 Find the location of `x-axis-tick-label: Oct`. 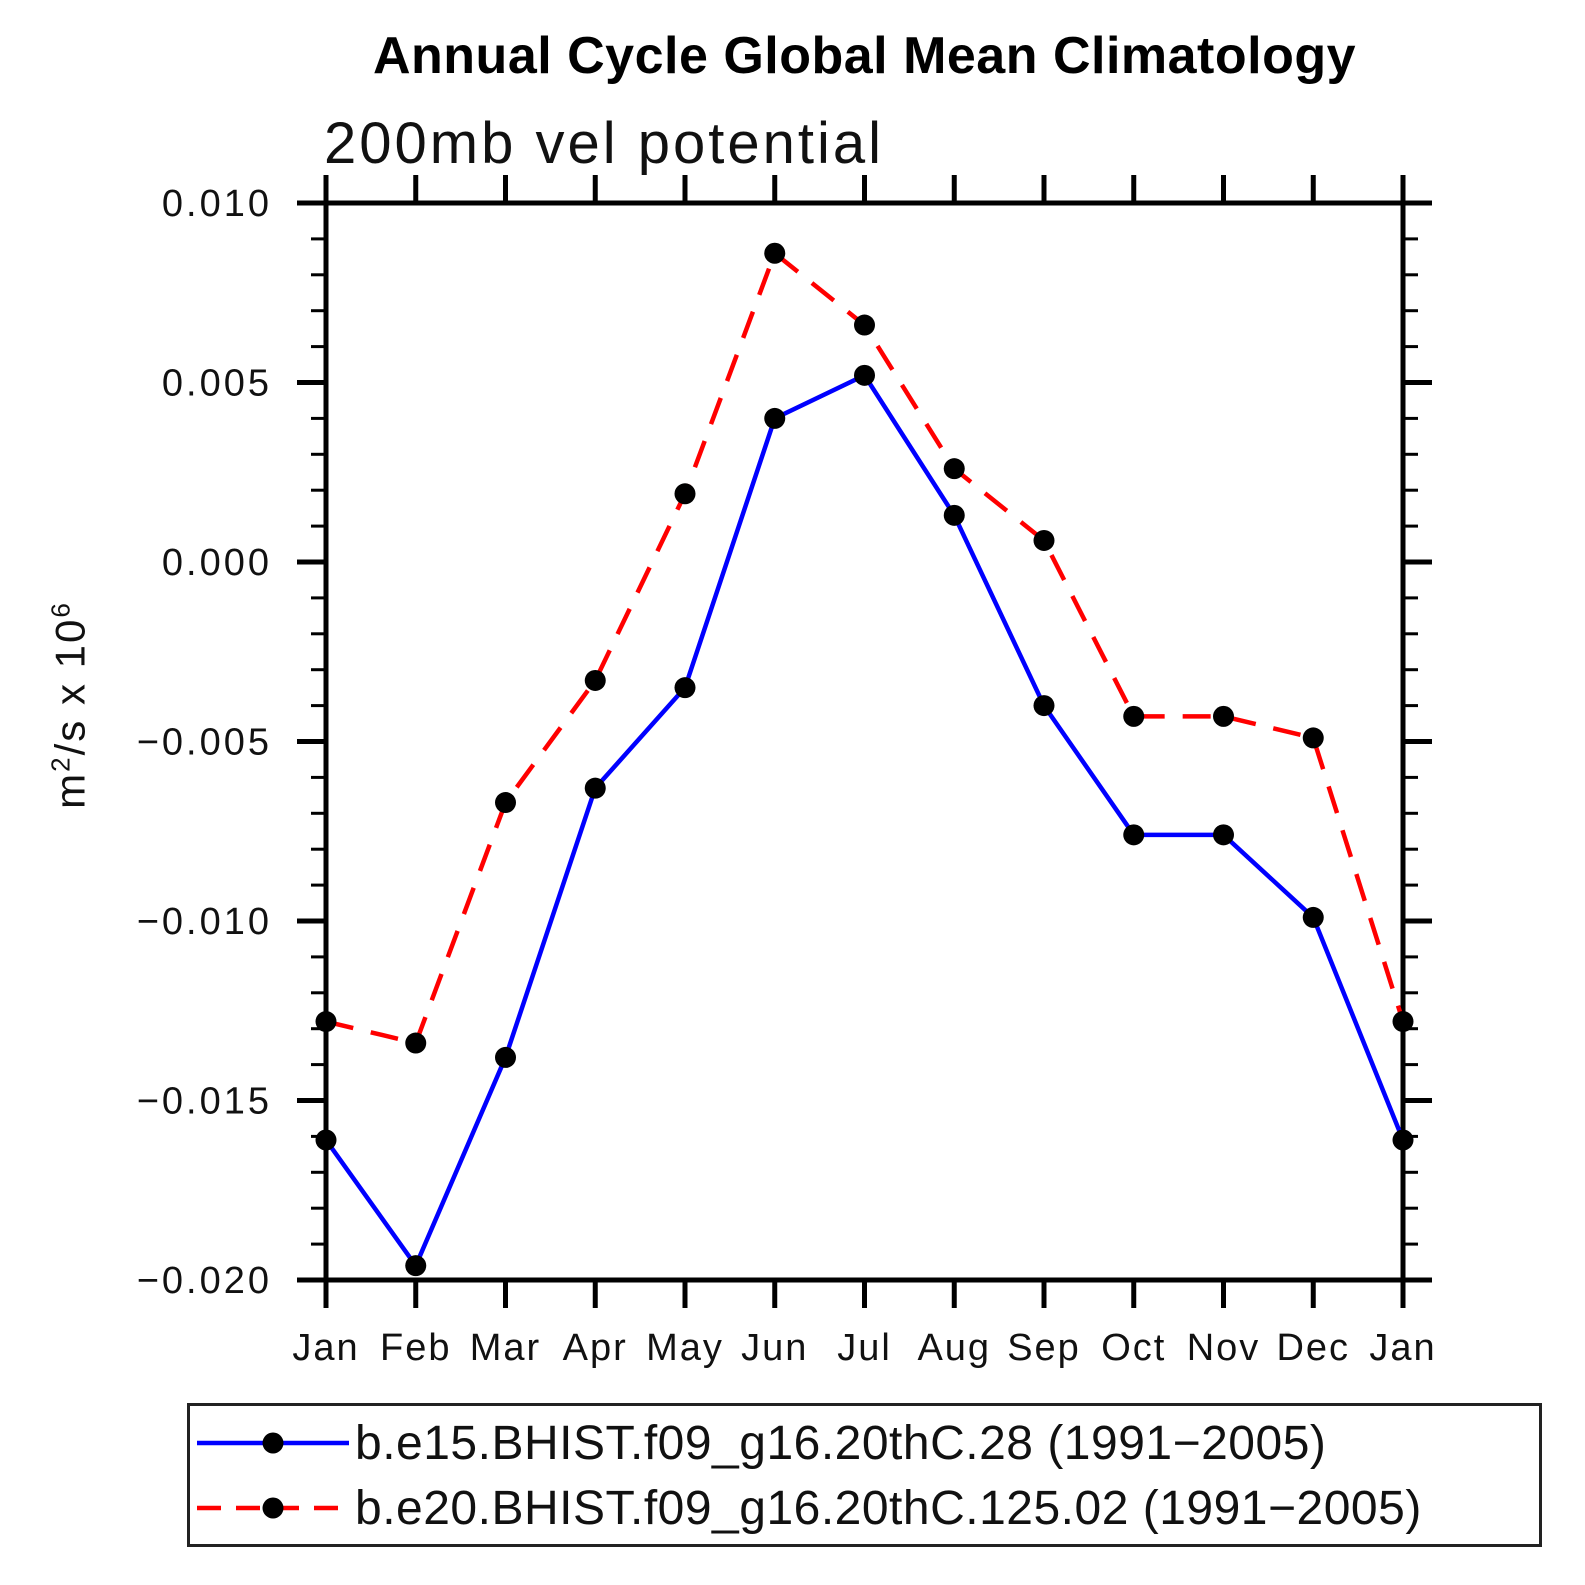

x-axis-tick-label: Oct is located at coordinates (1133, 1348).